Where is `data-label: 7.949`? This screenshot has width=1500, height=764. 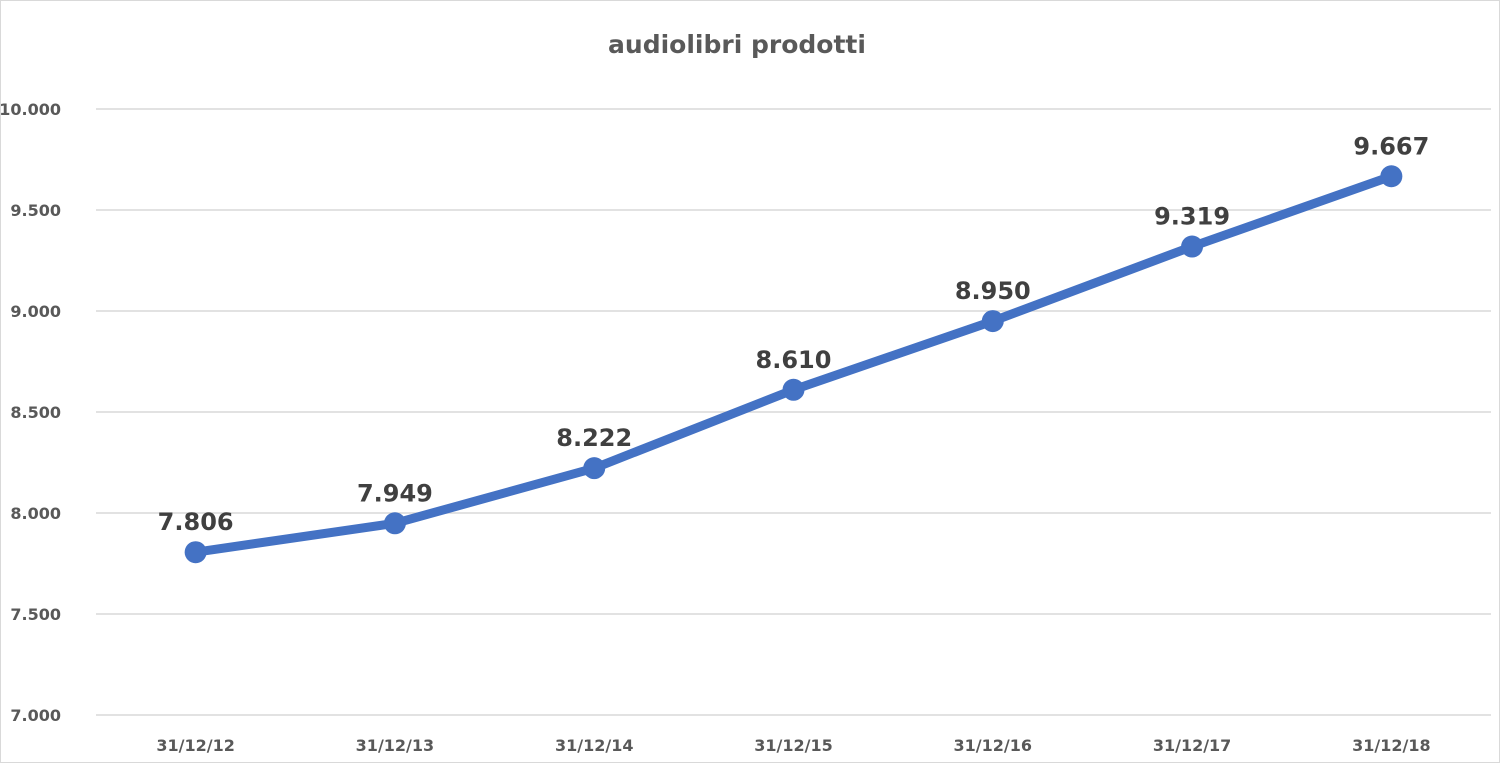 data-label: 7.949 is located at coordinates (395, 493).